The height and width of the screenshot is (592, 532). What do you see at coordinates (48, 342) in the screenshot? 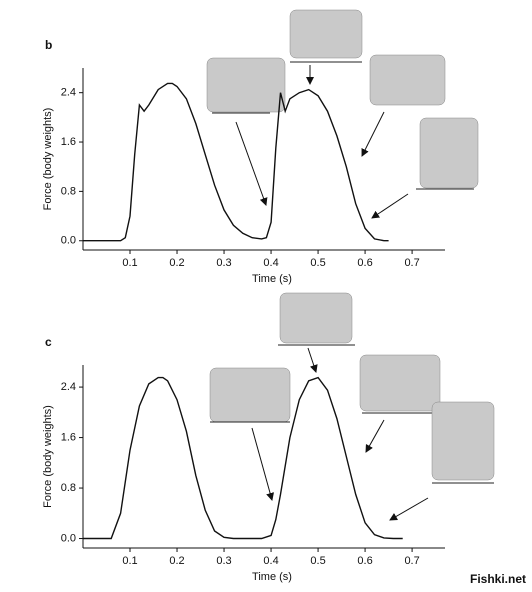
I see `panel-label: c` at bounding box center [48, 342].